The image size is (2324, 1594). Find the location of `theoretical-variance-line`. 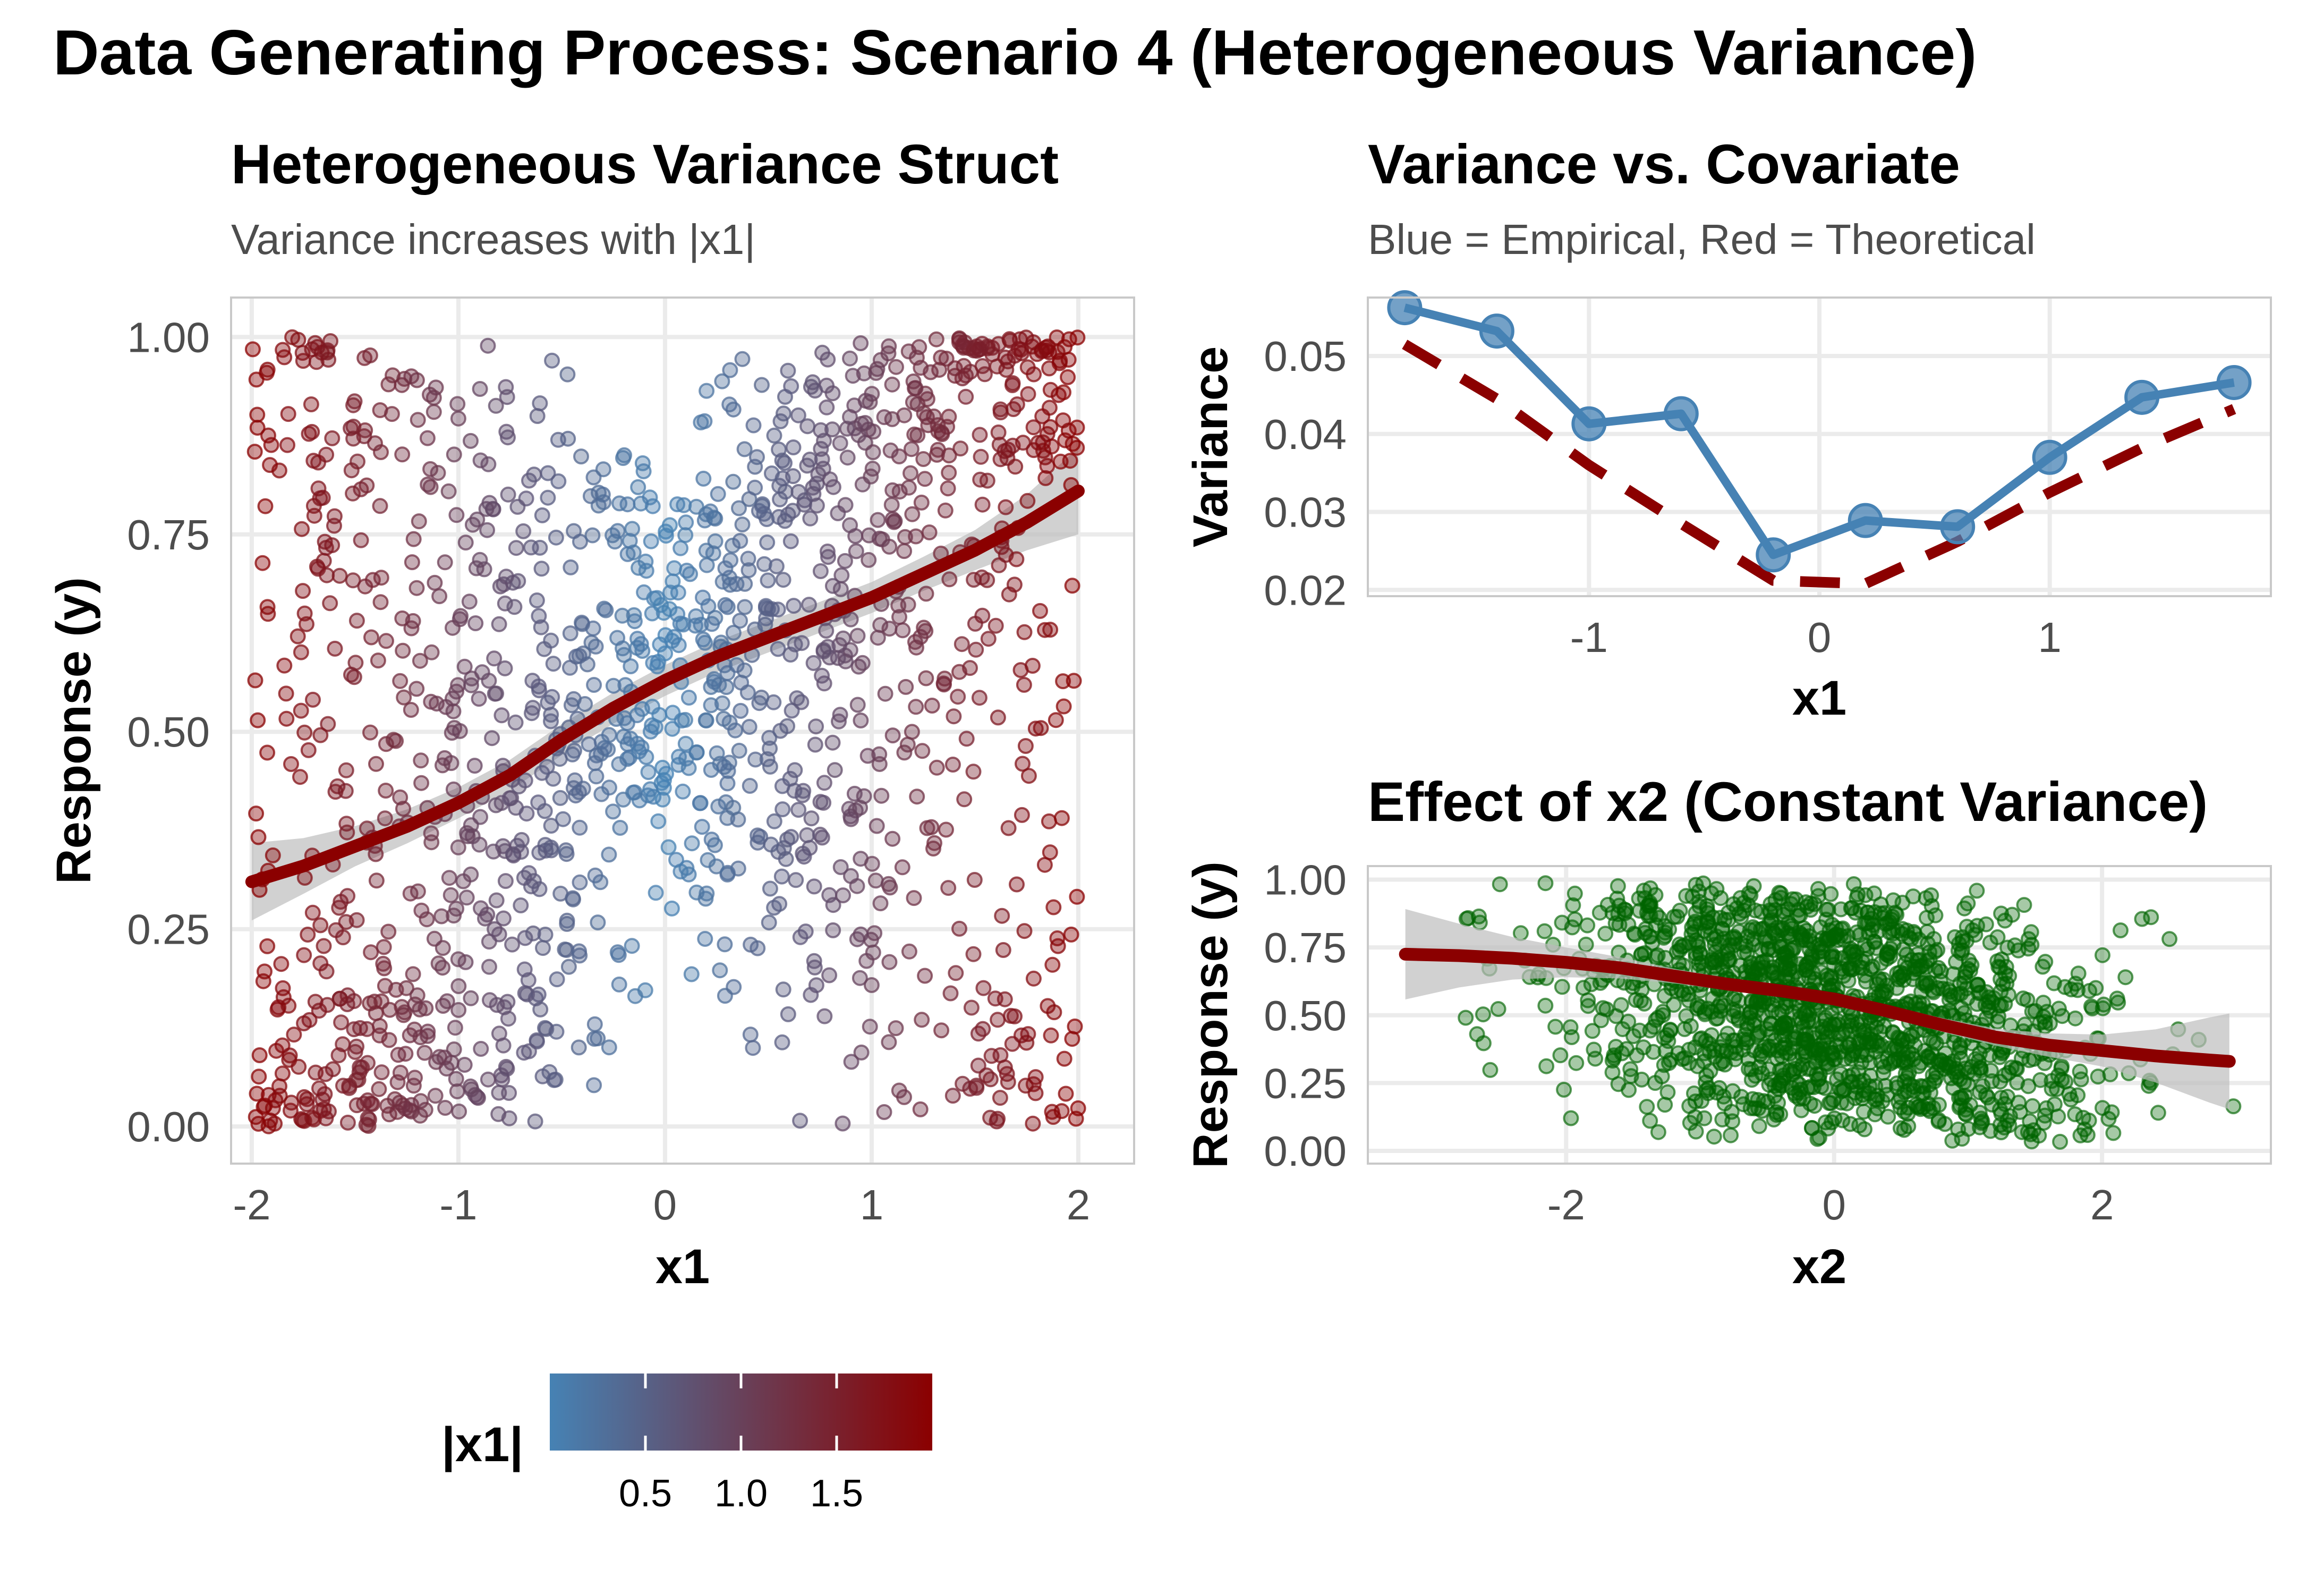

theoretical-variance-line is located at coordinates (1819, 464).